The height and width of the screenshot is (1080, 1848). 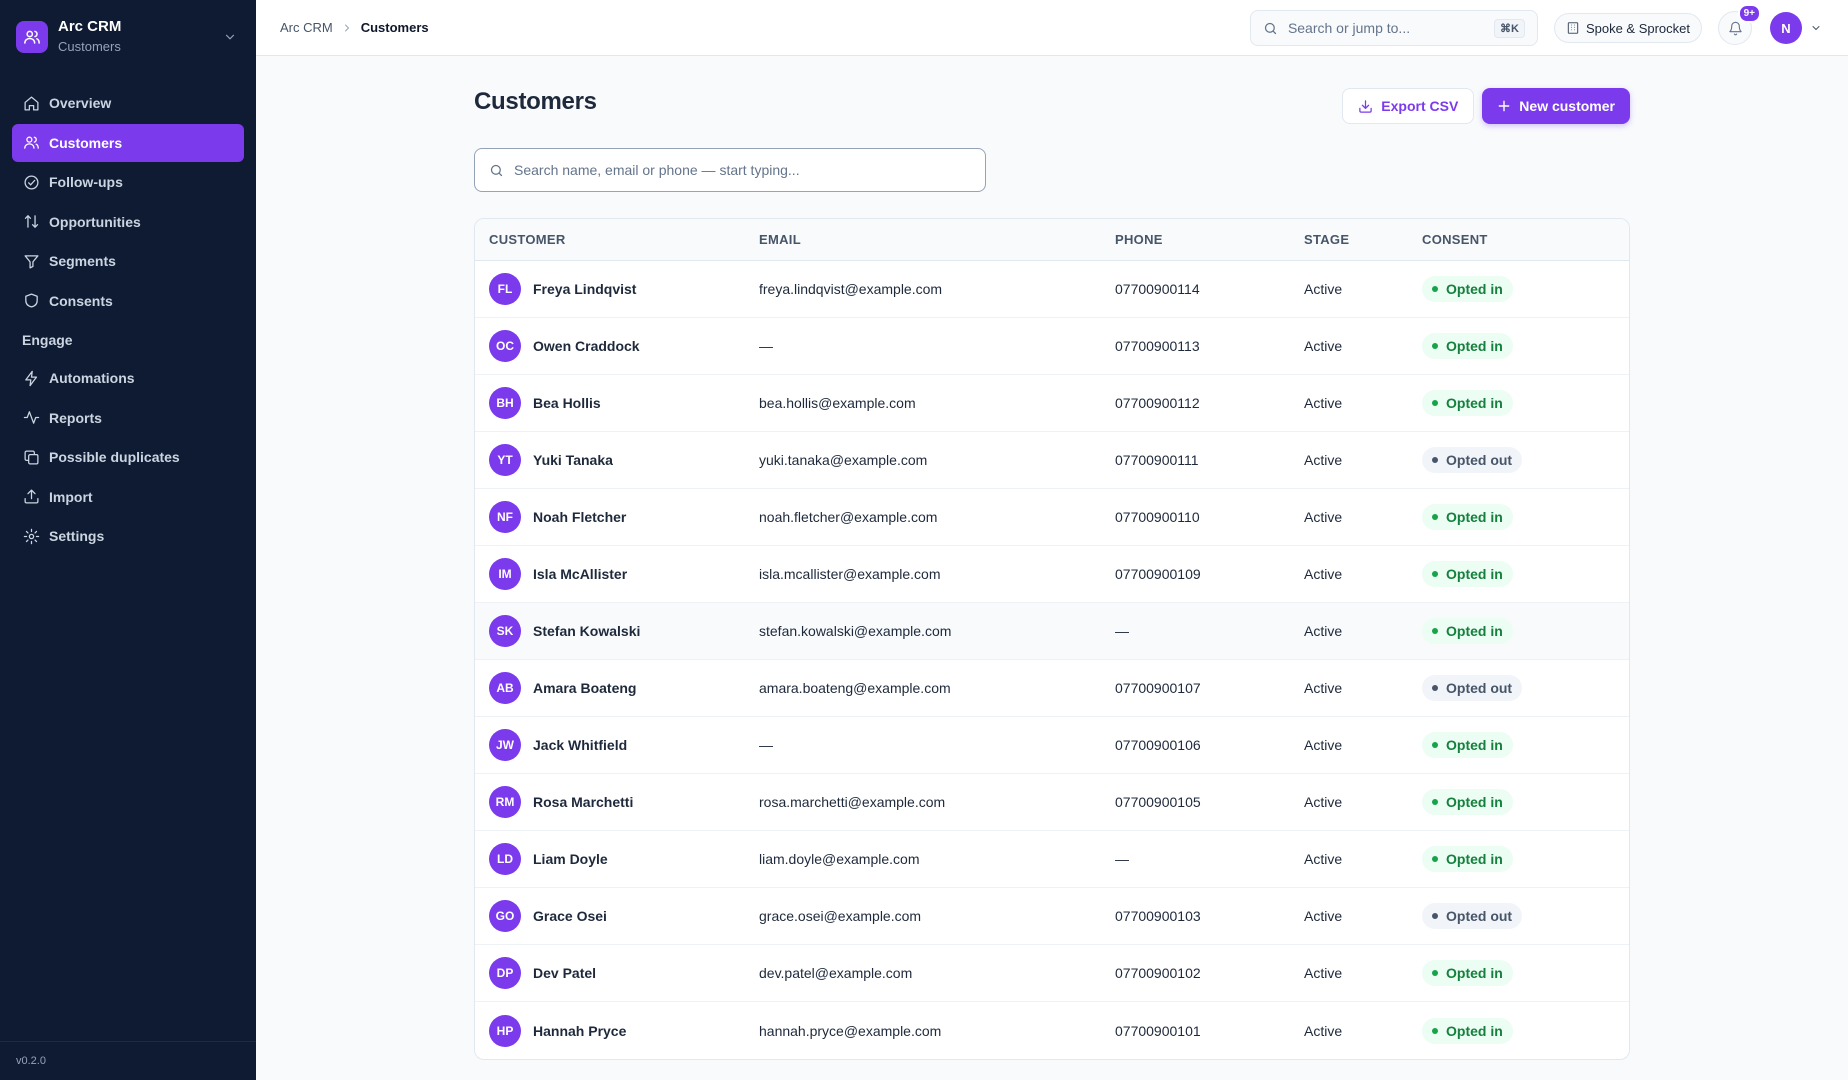 What do you see at coordinates (855, 688) in the screenshot?
I see `email-cell: amara.boateng@example.com` at bounding box center [855, 688].